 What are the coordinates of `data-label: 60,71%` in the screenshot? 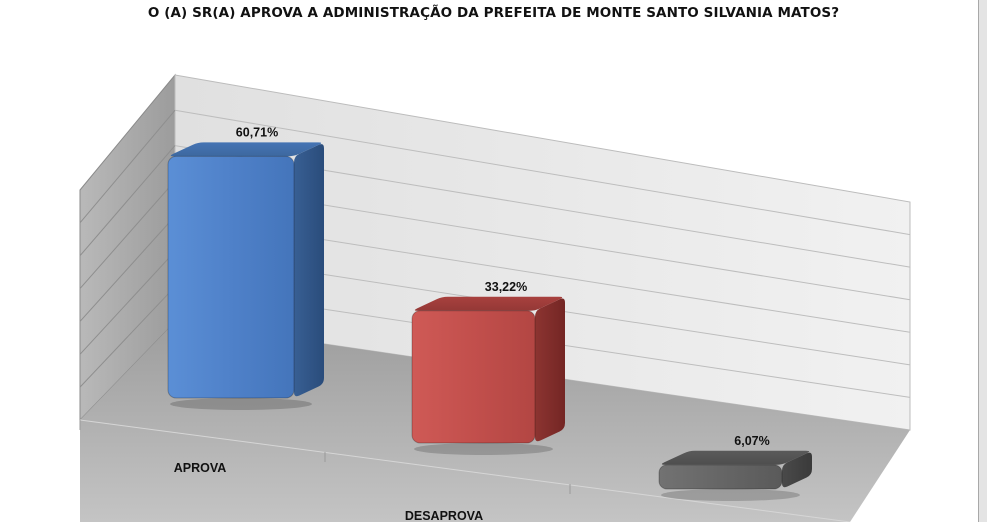 It's located at (257, 132).